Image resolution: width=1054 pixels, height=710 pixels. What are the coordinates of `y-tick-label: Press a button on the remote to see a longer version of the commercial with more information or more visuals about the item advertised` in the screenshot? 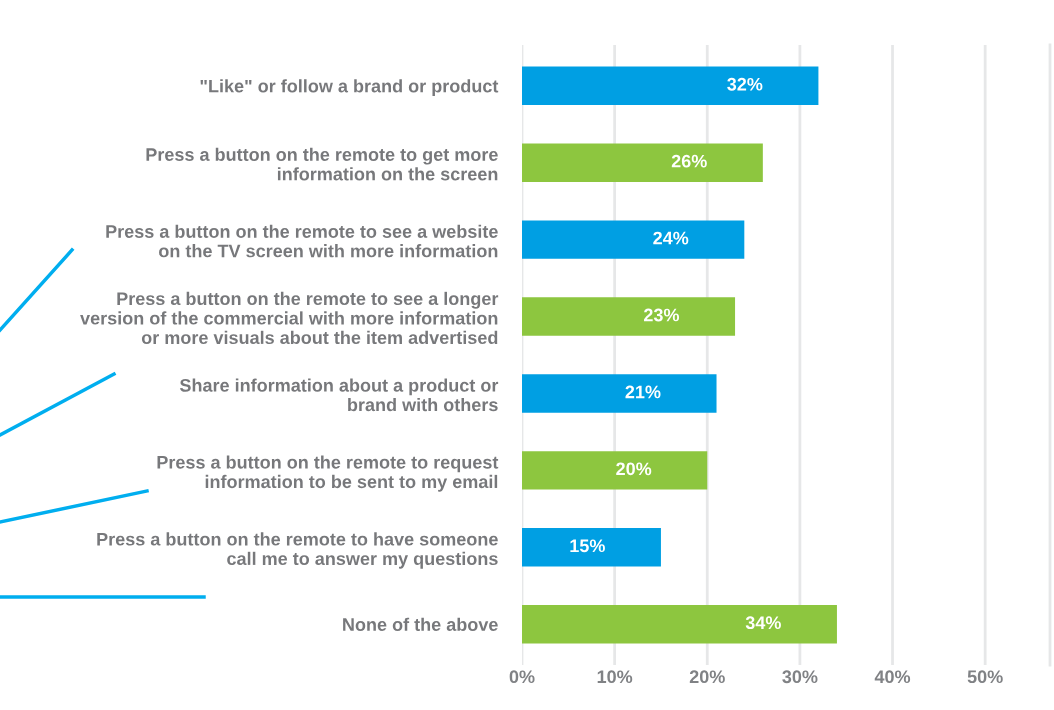 It's located at (289, 318).